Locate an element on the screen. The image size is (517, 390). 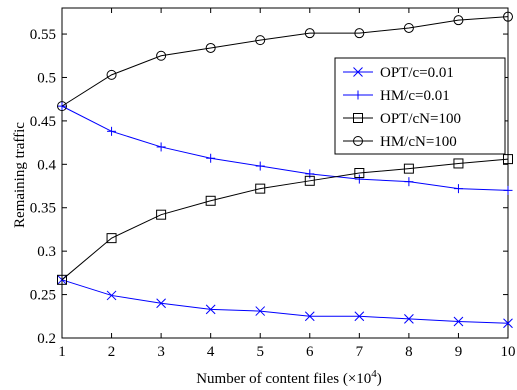
y-tick-label: 0.25 is located at coordinates (43, 296).